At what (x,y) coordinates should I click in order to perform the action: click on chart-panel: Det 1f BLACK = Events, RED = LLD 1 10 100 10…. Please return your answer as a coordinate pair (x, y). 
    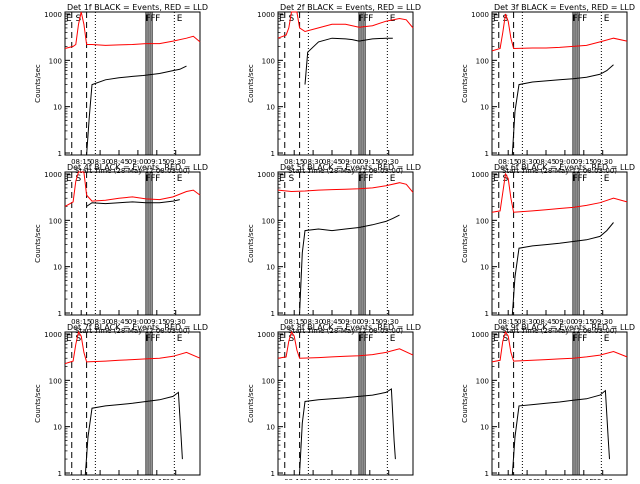
    Looking at the image, I should click on (121, 89).